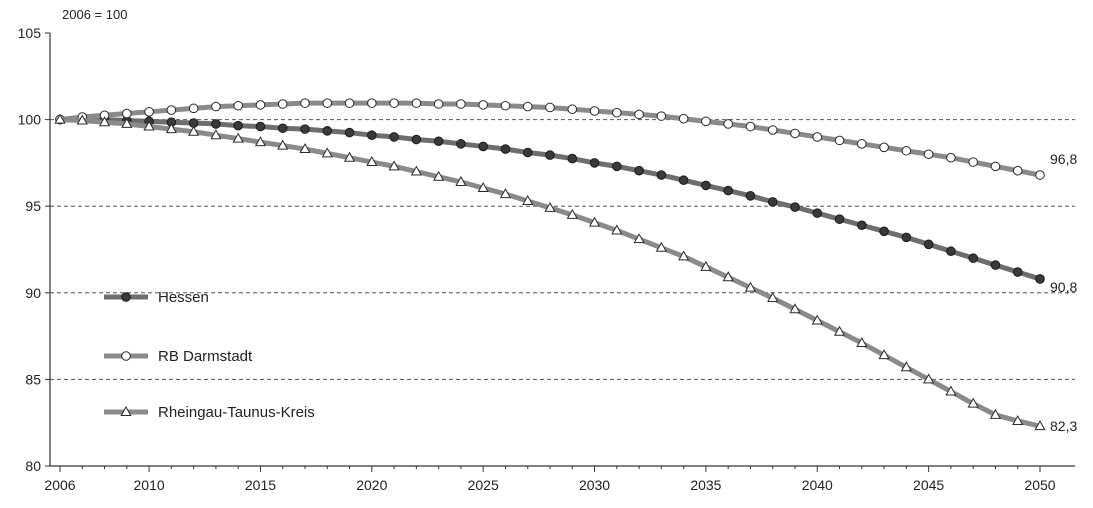 The image size is (1093, 508). What do you see at coordinates (817, 485) in the screenshot?
I see `x-tick-label: 2040` at bounding box center [817, 485].